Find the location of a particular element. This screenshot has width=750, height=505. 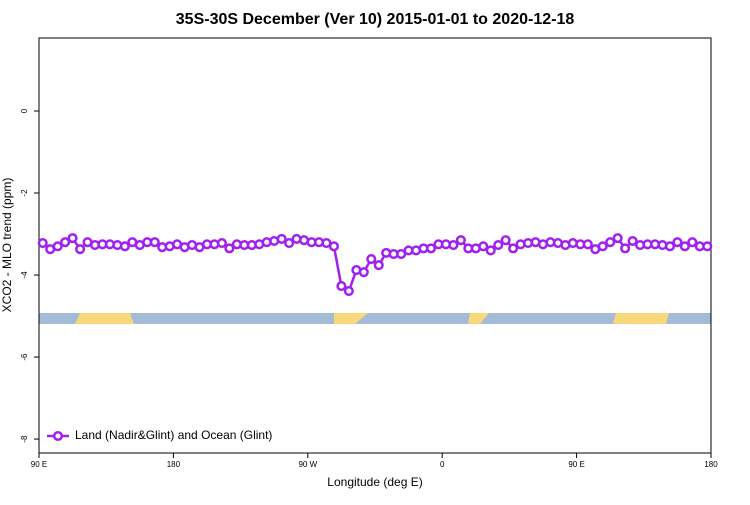

y-axis-label: XCO2 - MLO trend (ppm) is located at coordinates (7, 245).